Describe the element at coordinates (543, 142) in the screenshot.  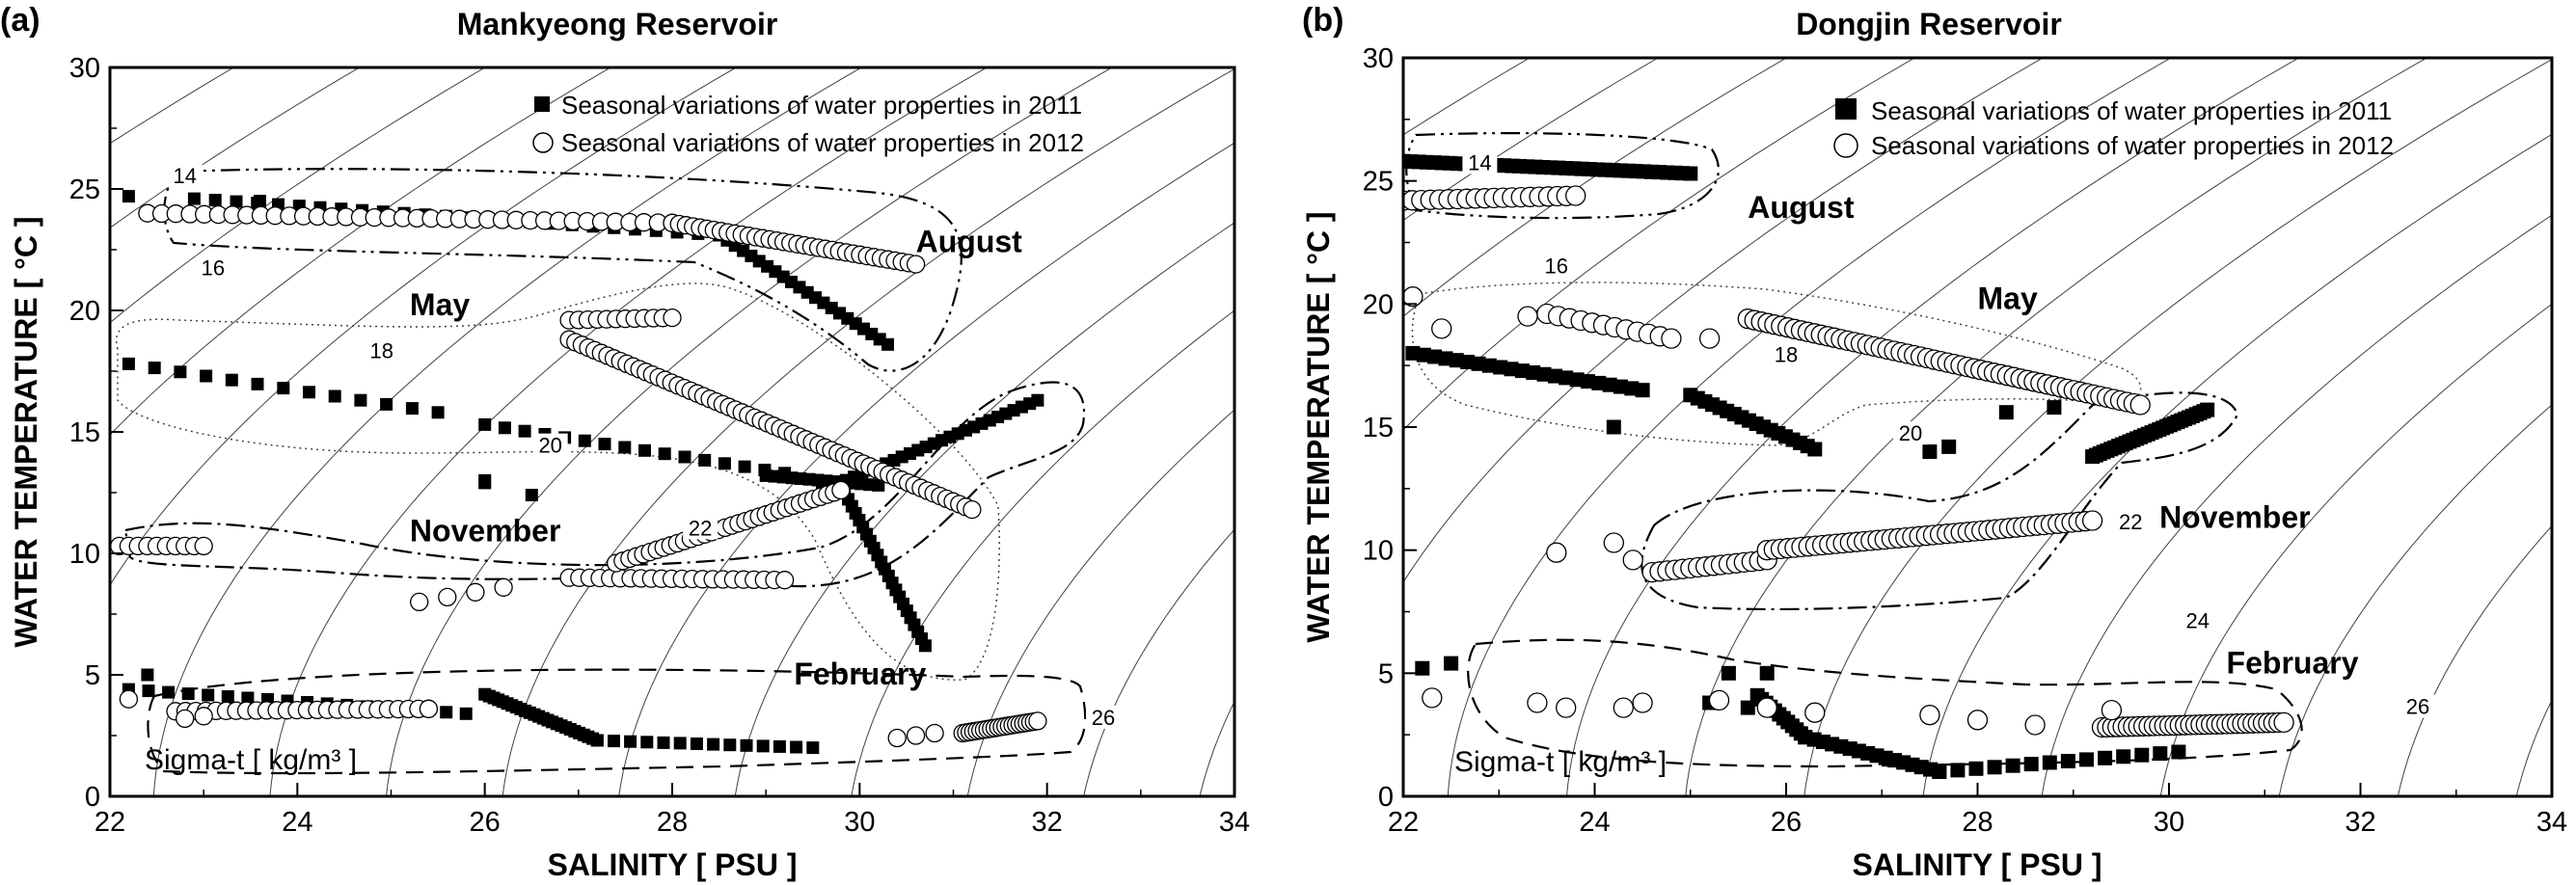
I see `legend-marker-2012` at that location.